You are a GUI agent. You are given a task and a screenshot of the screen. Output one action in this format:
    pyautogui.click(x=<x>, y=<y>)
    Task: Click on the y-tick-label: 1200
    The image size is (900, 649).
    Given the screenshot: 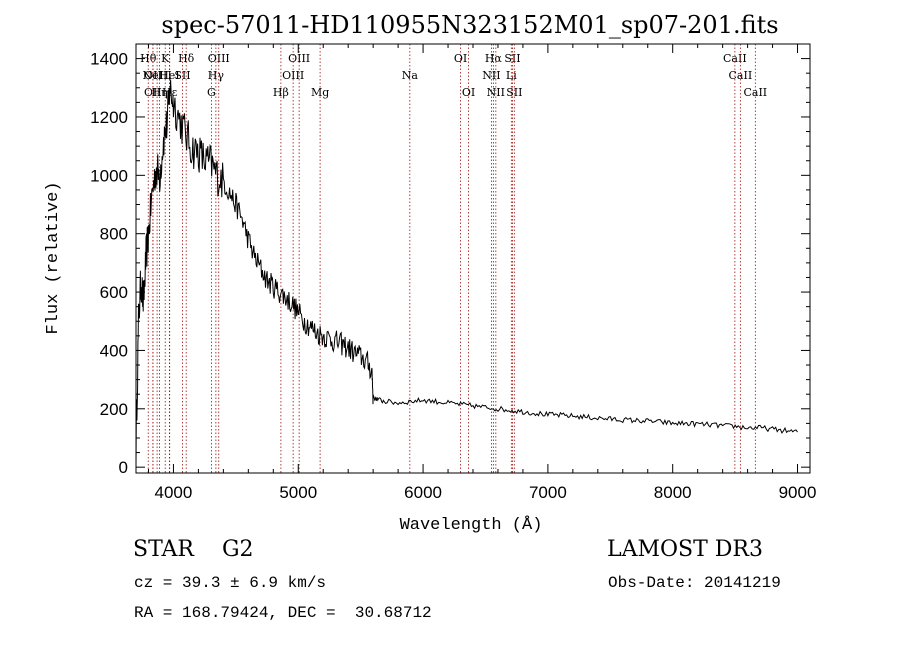 What is the action you would take?
    pyautogui.click(x=109, y=117)
    